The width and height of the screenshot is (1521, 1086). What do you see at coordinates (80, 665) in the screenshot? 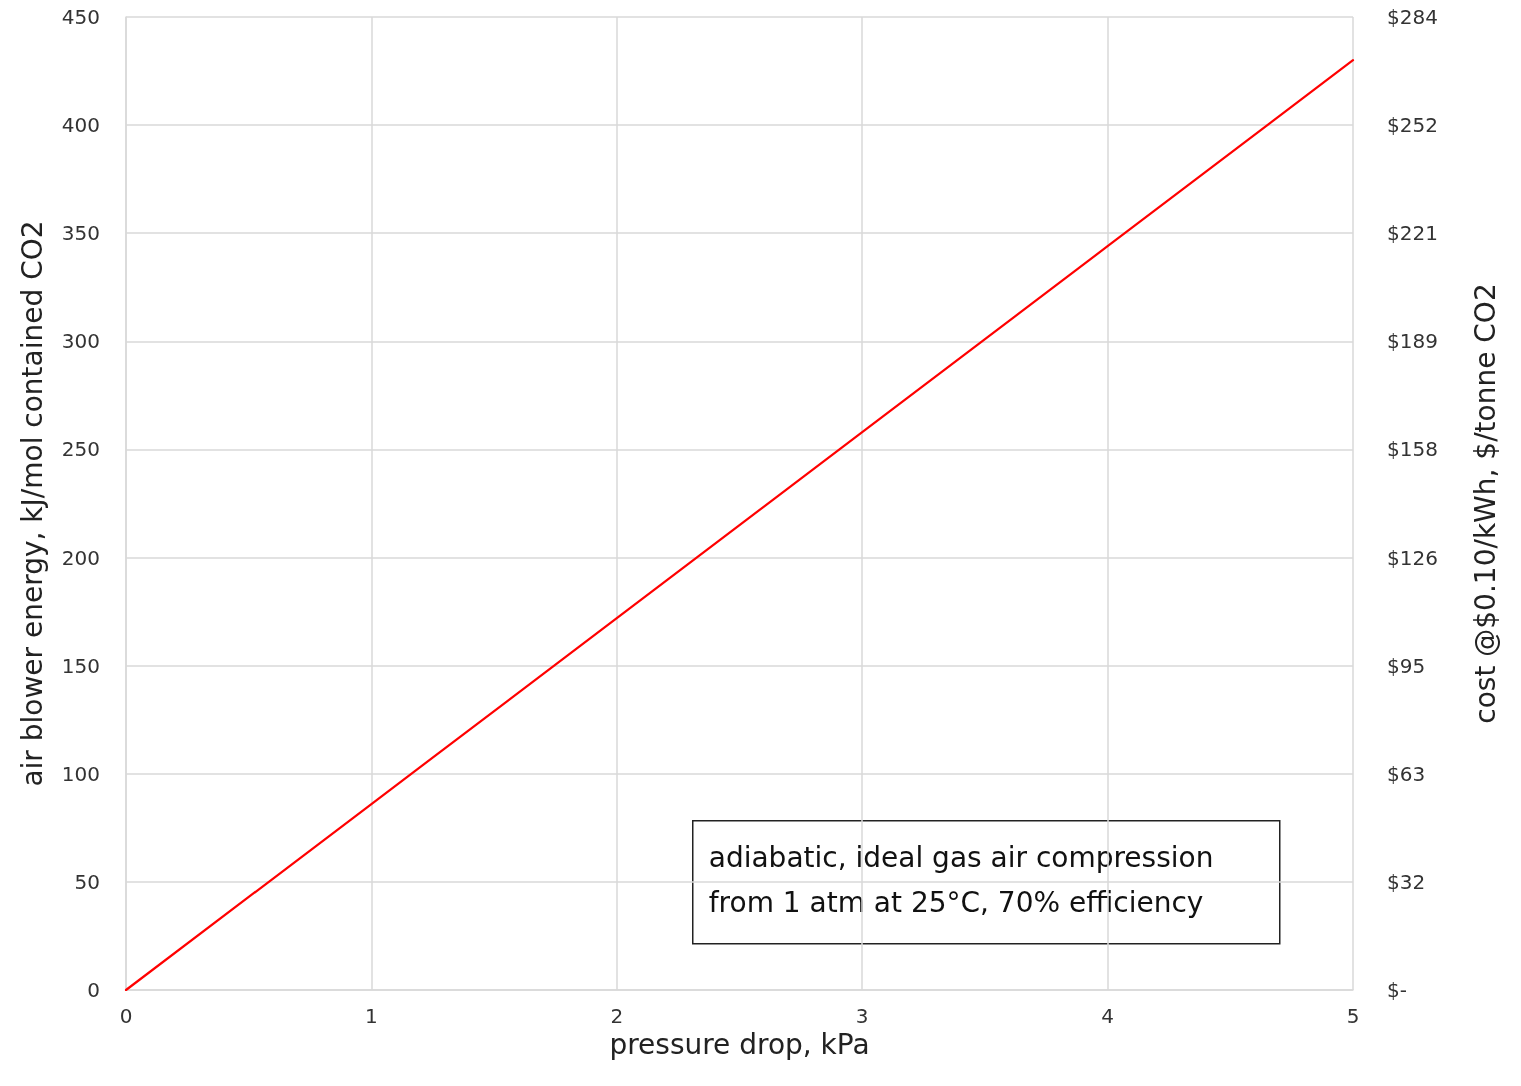
I see `y-tick-label: 150` at bounding box center [80, 665].